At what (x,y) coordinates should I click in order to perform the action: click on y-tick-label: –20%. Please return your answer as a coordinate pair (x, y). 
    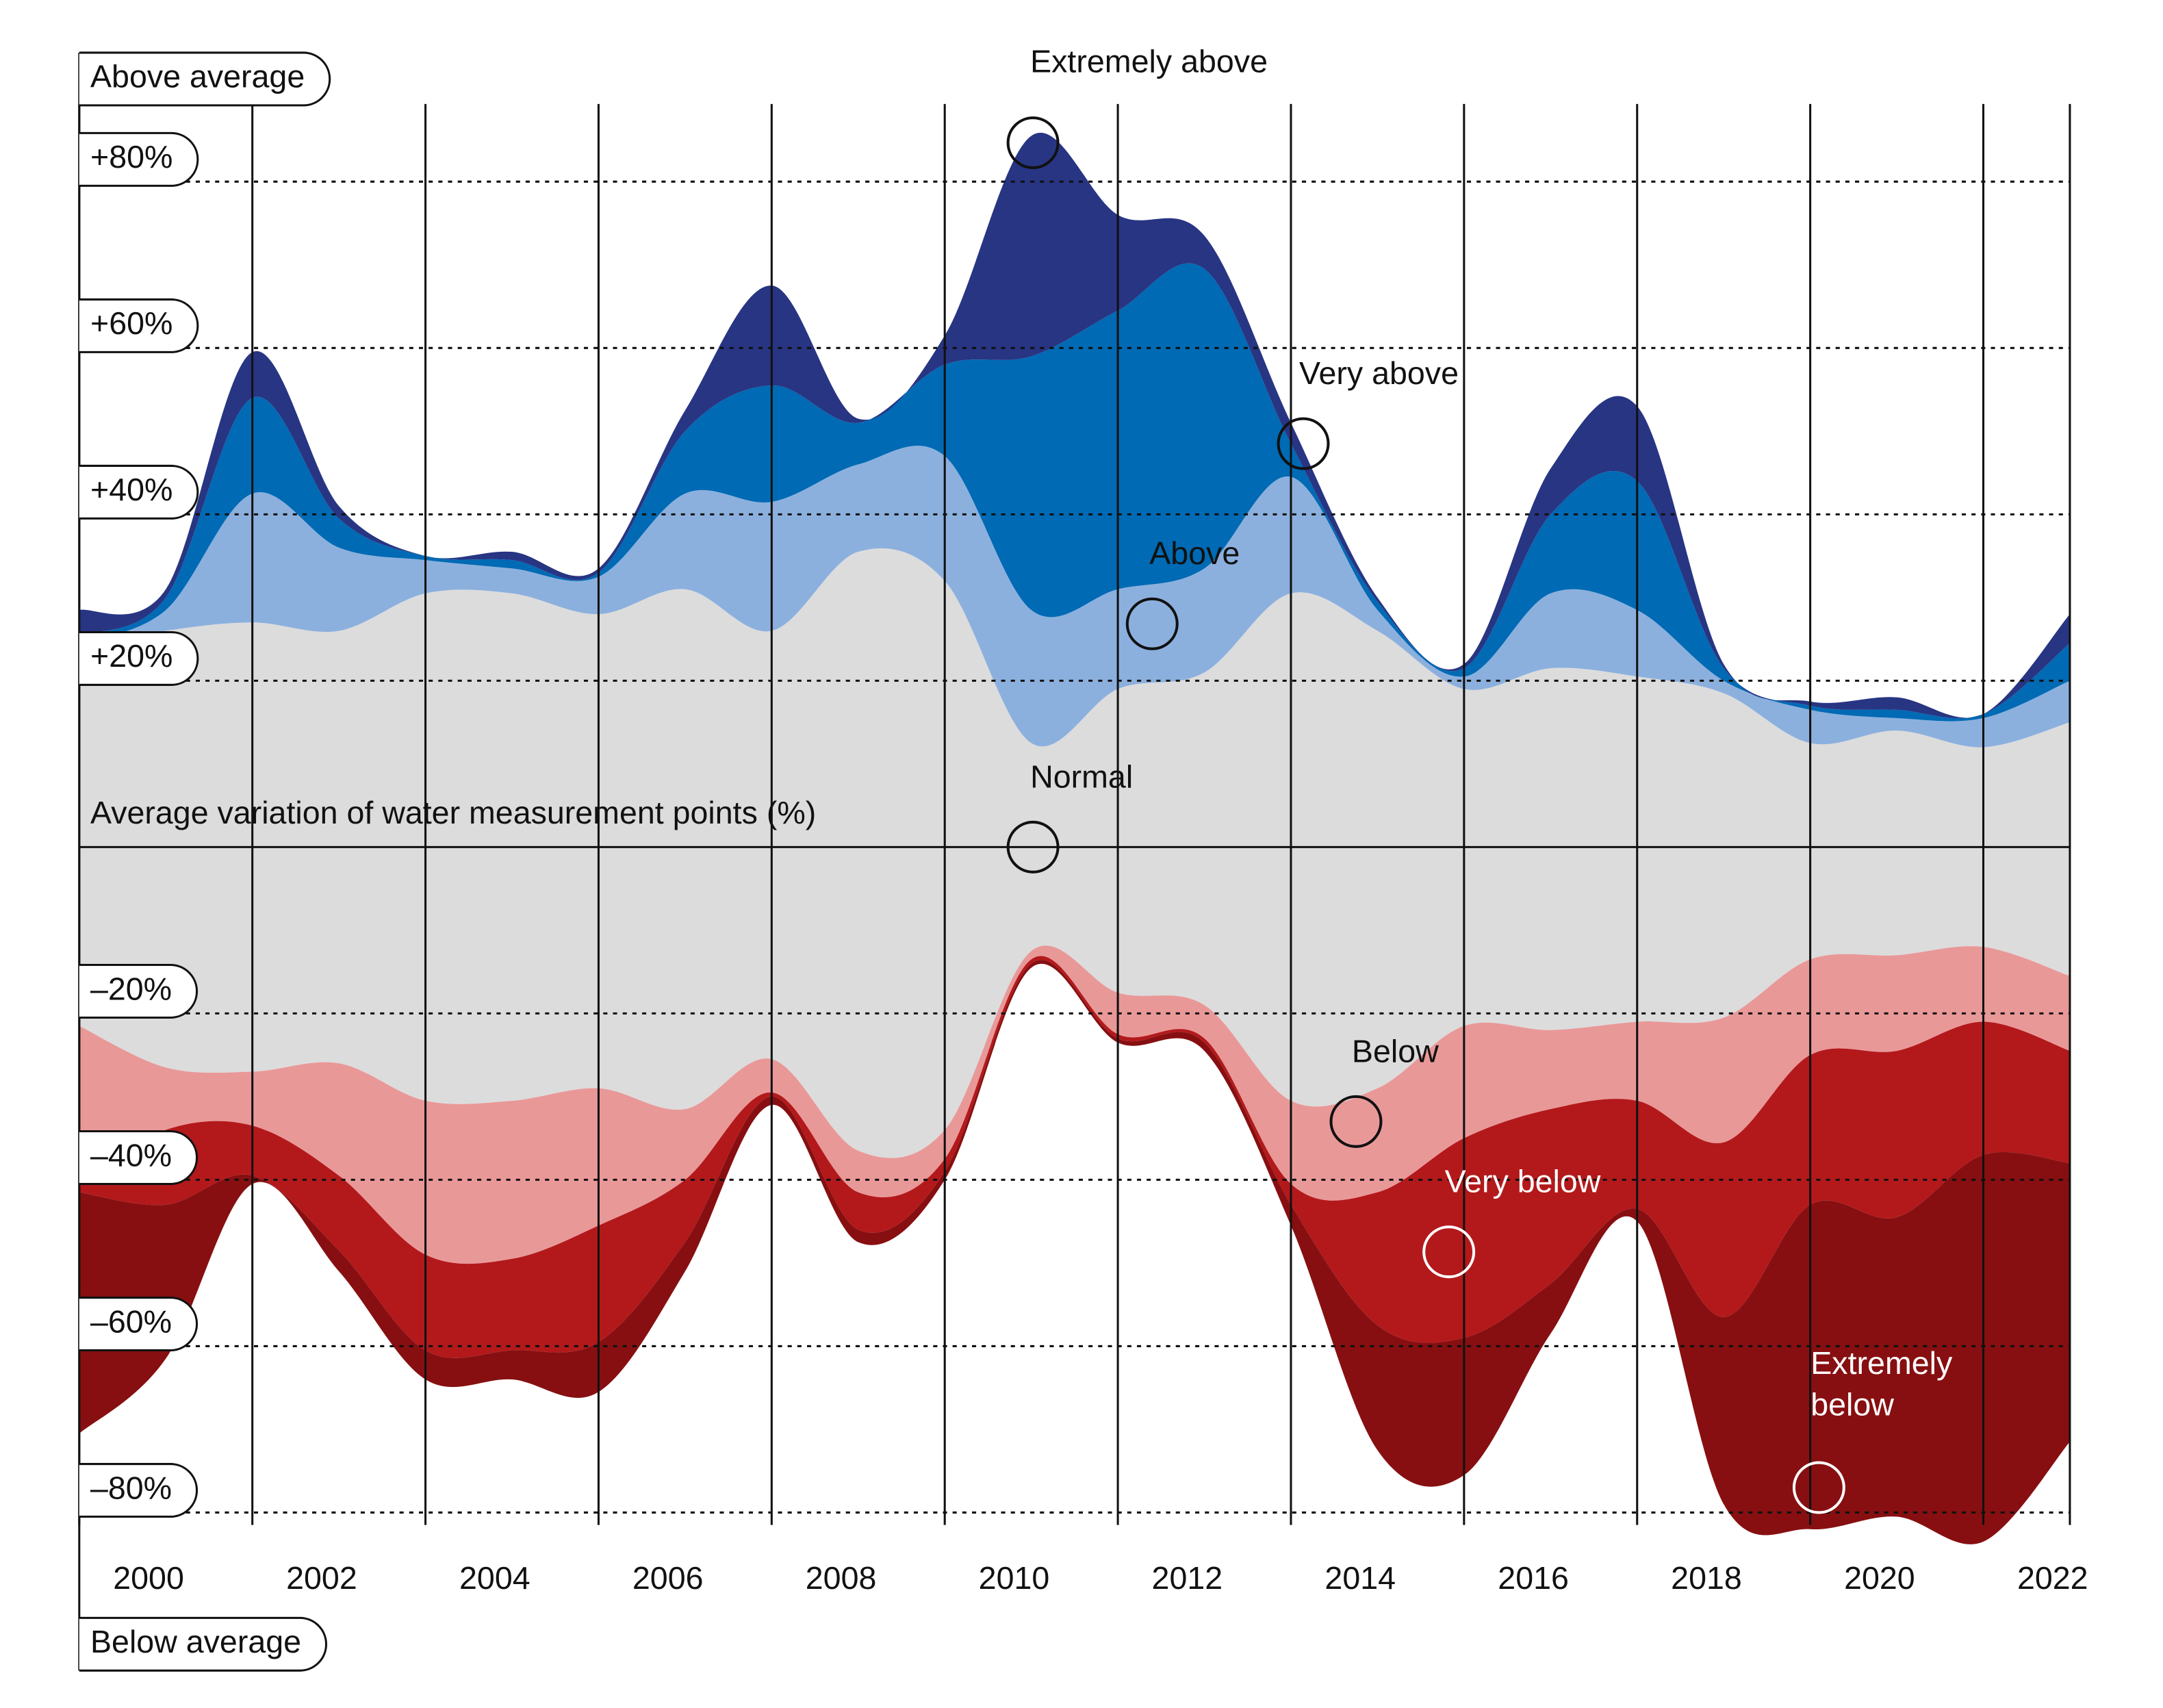
    Looking at the image, I should click on (131, 988).